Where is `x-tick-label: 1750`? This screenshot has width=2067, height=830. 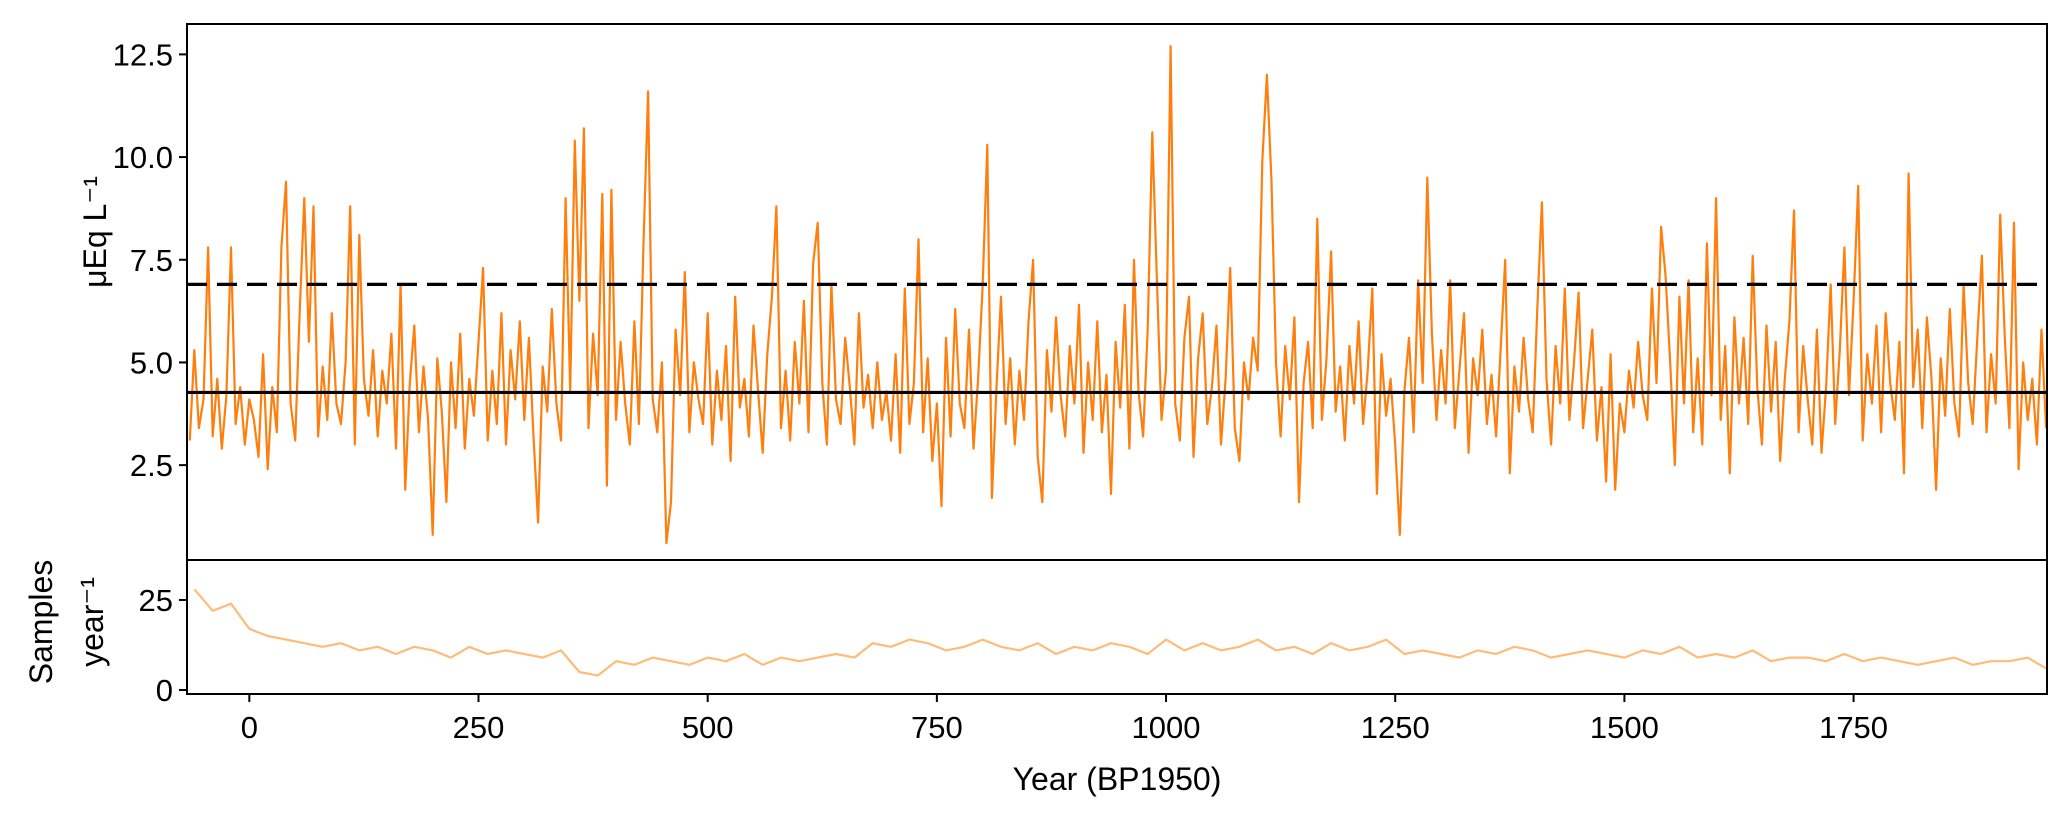 x-tick-label: 1750 is located at coordinates (1853, 727).